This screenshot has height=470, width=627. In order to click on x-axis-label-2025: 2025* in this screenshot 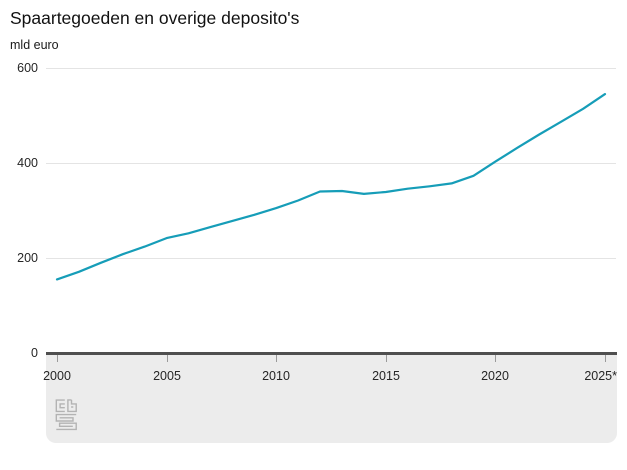, I will do `click(600, 376)`.